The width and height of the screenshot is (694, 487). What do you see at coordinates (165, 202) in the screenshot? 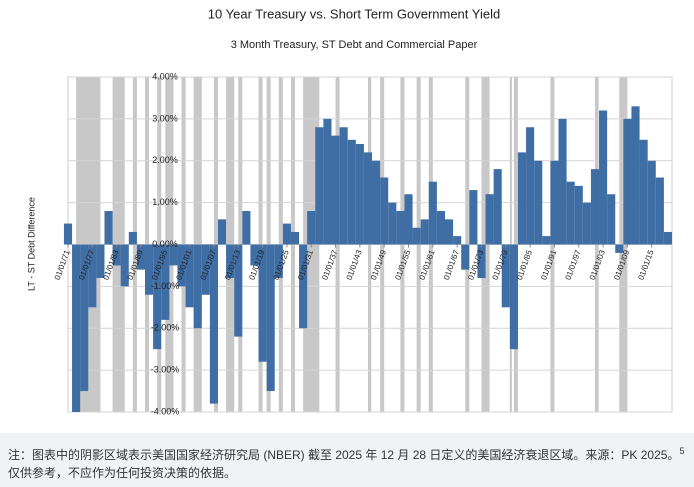
I see `y-tick-label: 1.00%` at bounding box center [165, 202].